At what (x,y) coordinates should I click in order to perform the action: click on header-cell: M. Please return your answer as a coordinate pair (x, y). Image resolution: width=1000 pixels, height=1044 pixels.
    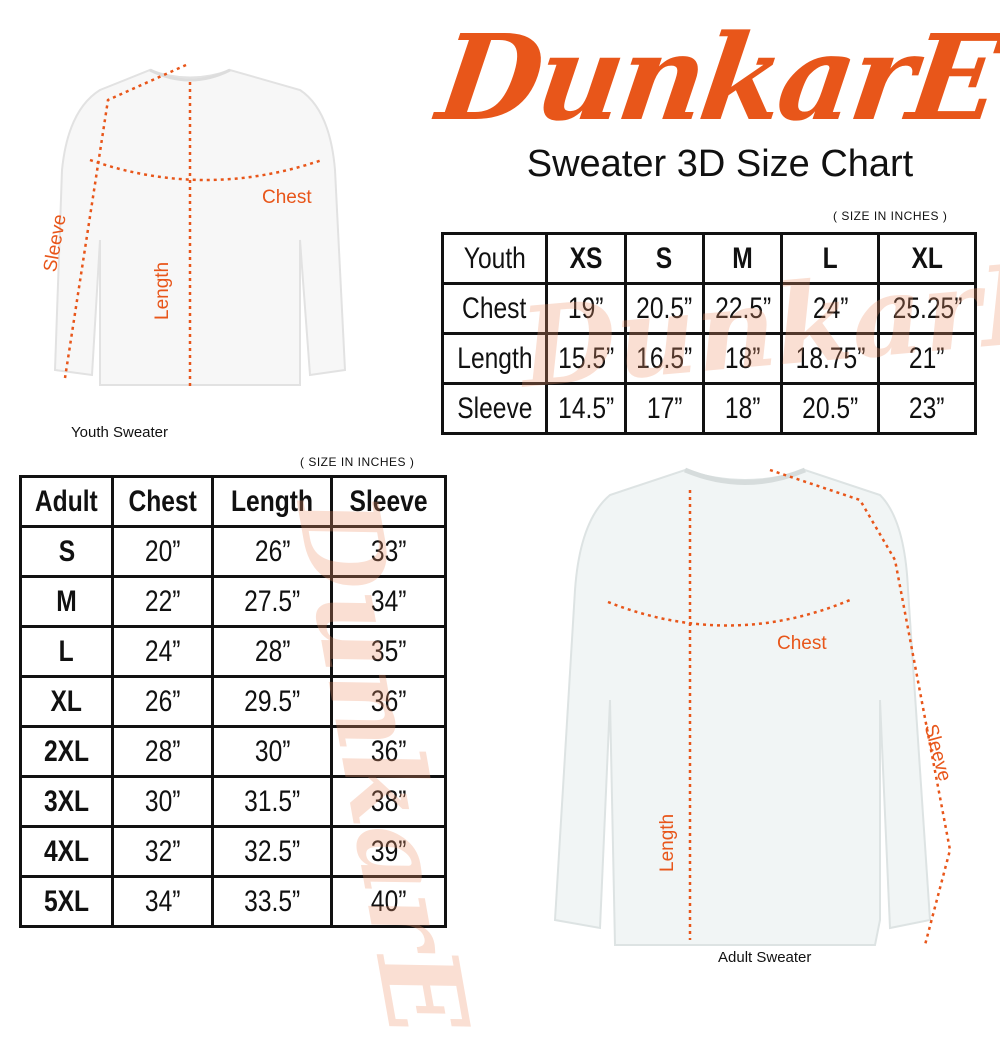
    Looking at the image, I should click on (742, 258).